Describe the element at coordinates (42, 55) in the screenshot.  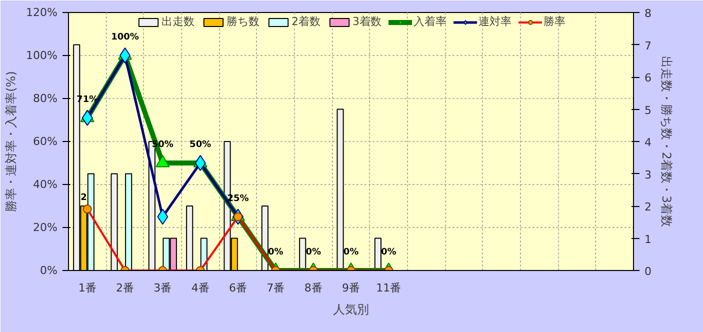
I see `y-tick-label: 100%` at that location.